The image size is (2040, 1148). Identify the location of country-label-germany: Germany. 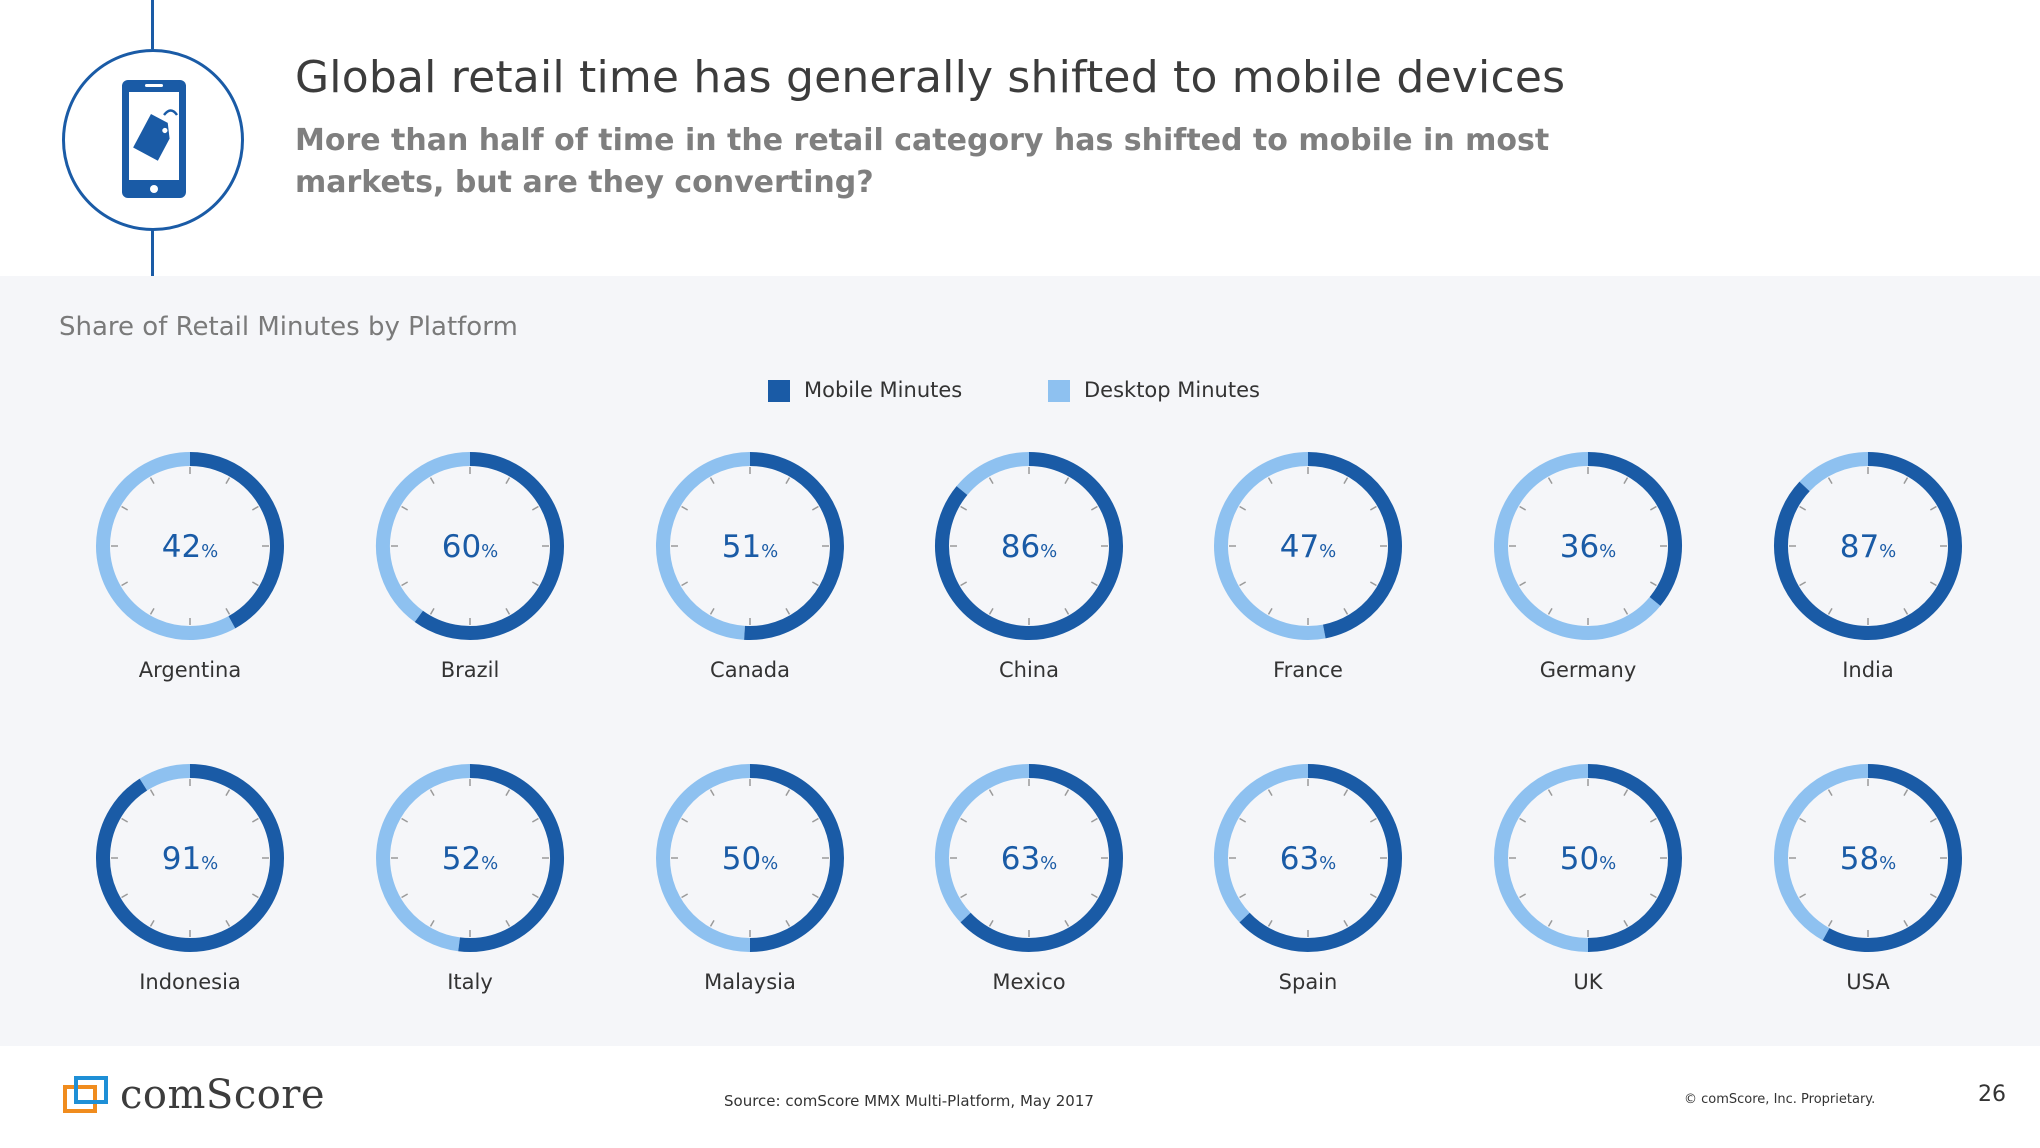
(1588, 670).